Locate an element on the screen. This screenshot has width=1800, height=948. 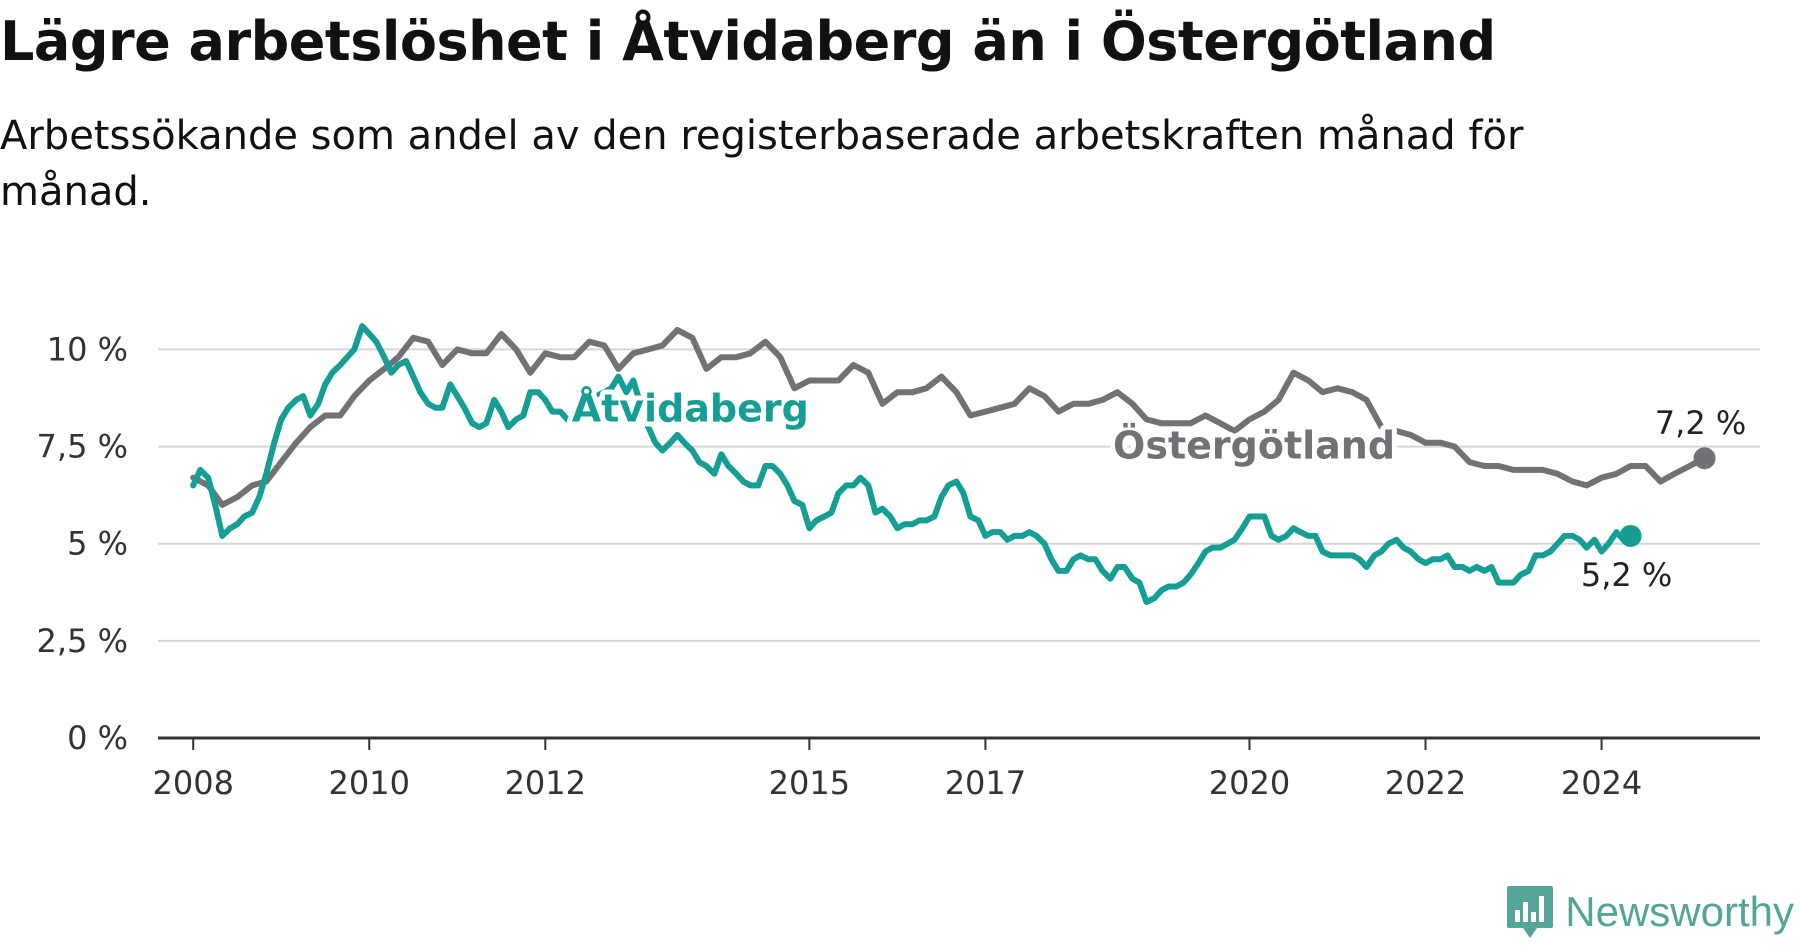
newsworthy-logo-icon is located at coordinates (1530, 912).